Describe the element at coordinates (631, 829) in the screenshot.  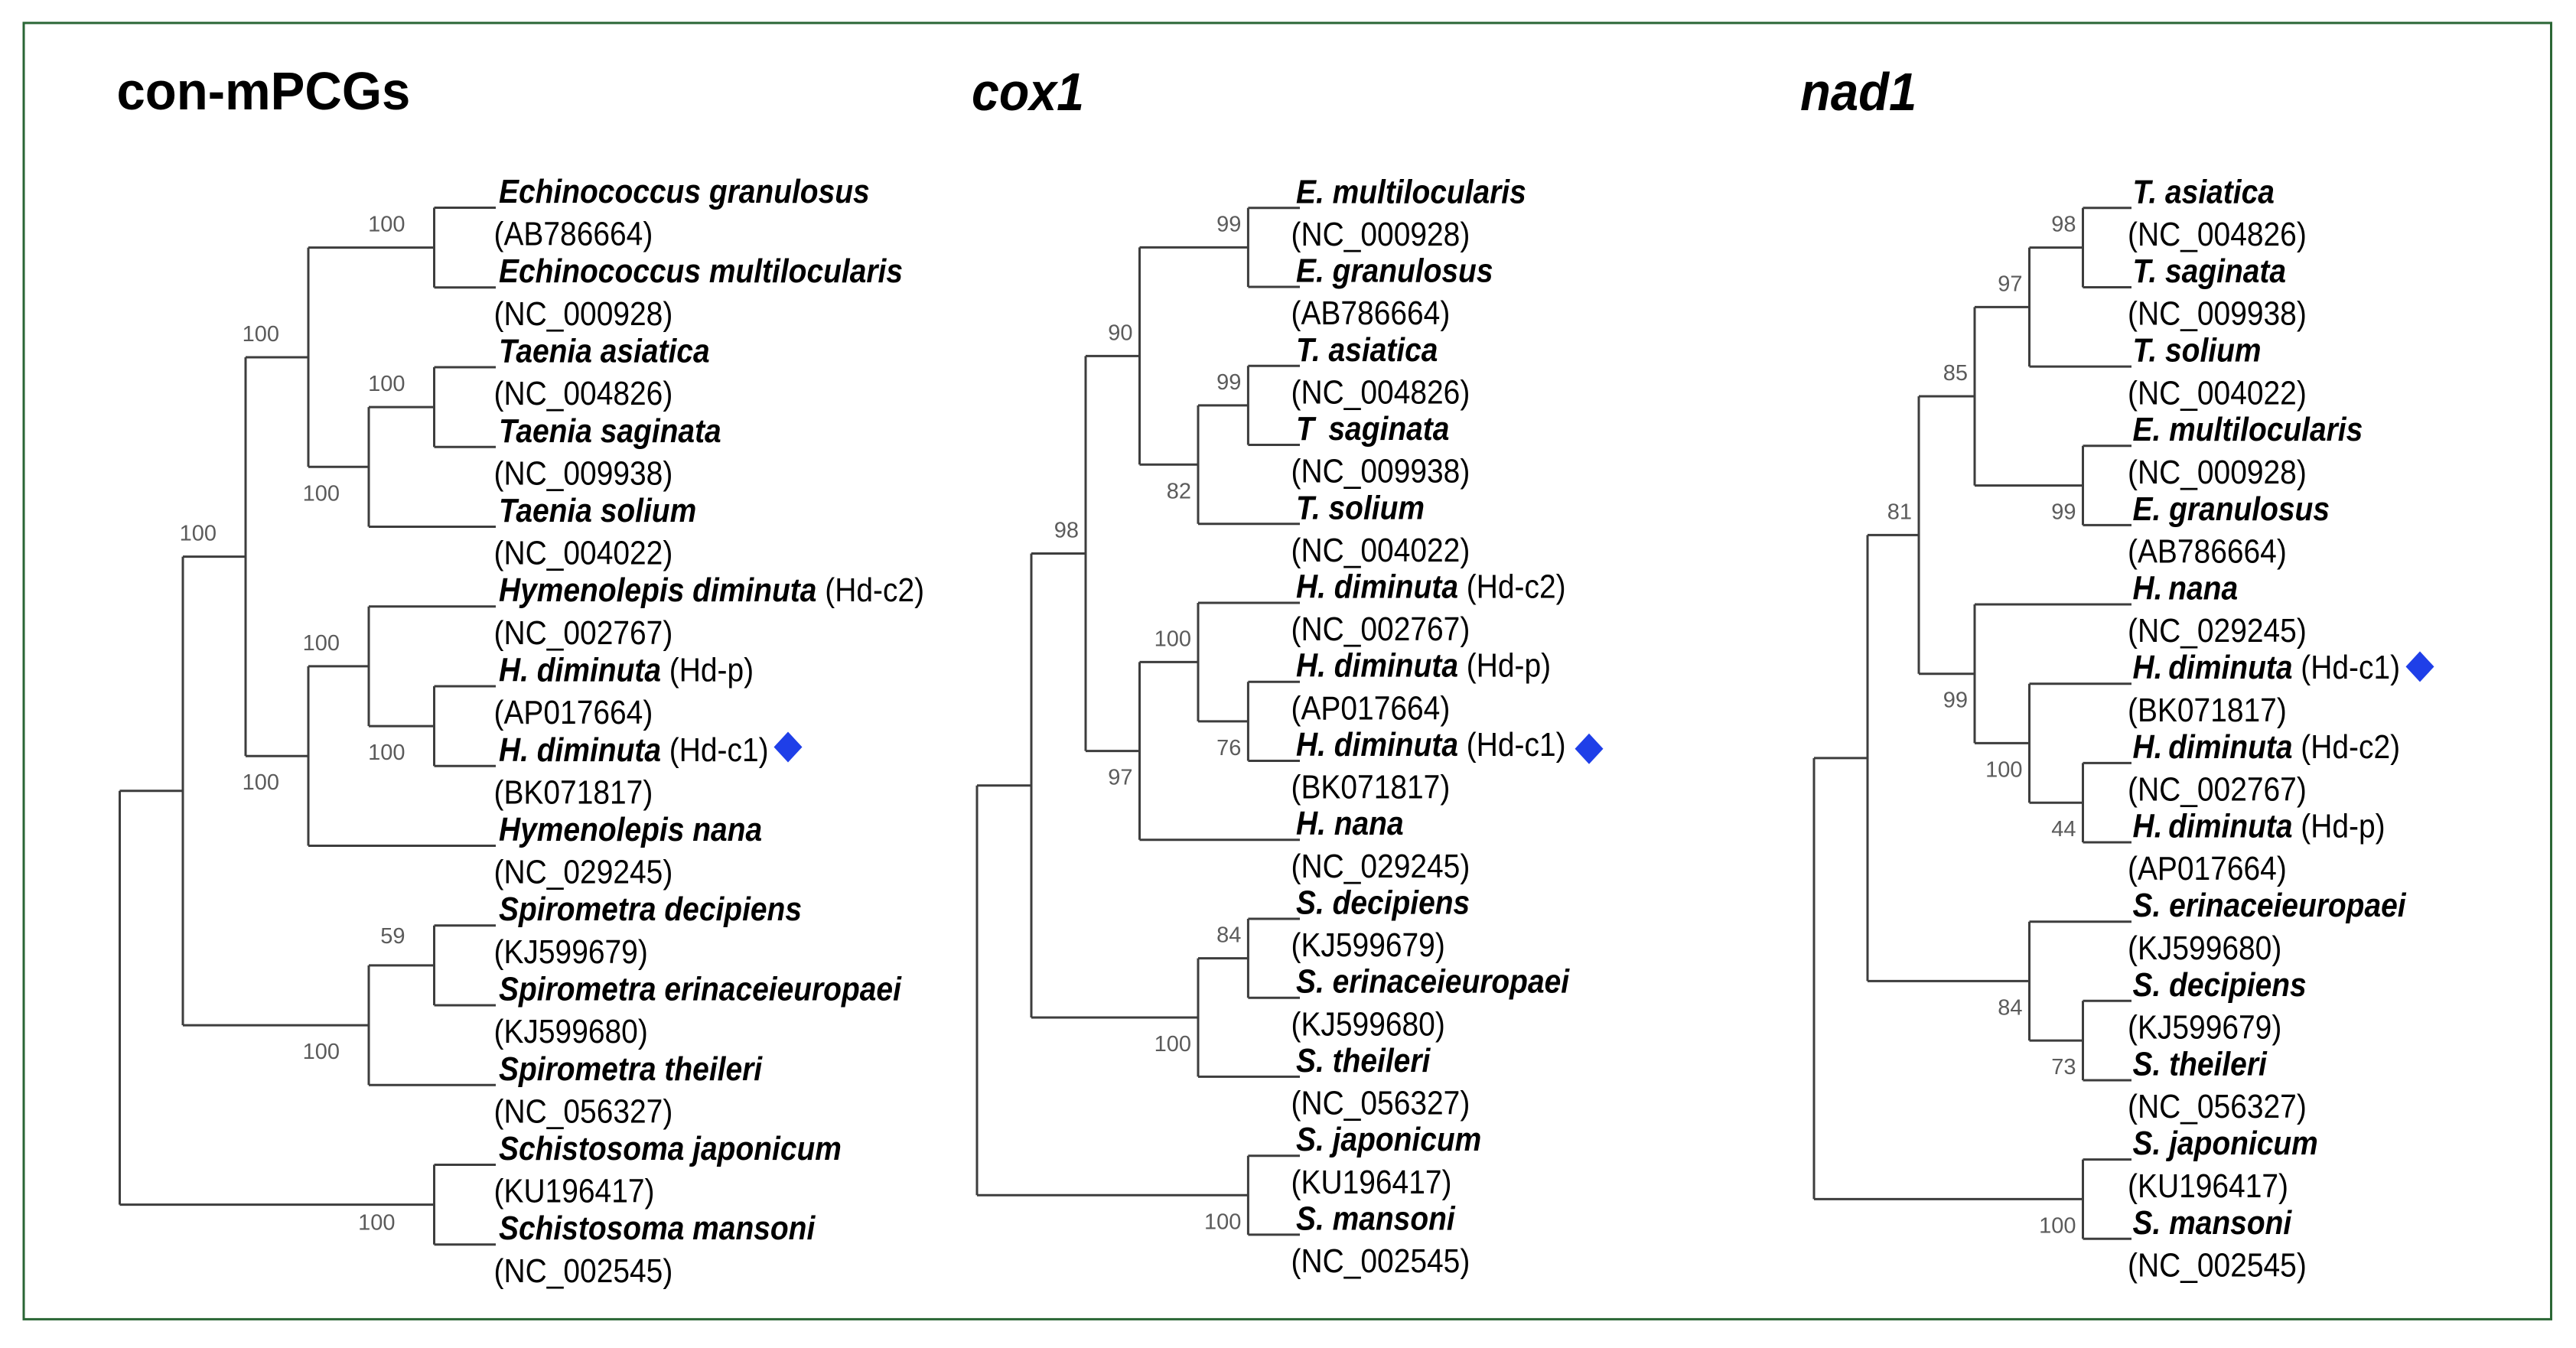
I see `svg-text: Hymenolepis nana` at that location.